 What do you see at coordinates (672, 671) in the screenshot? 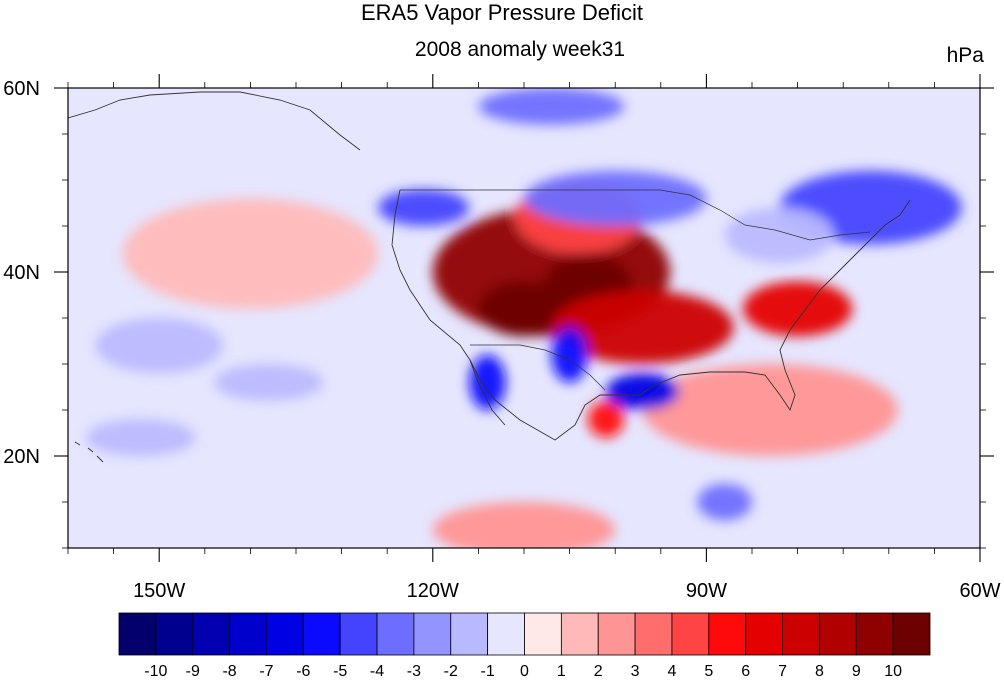
I see `colorbar-label: 4` at bounding box center [672, 671].